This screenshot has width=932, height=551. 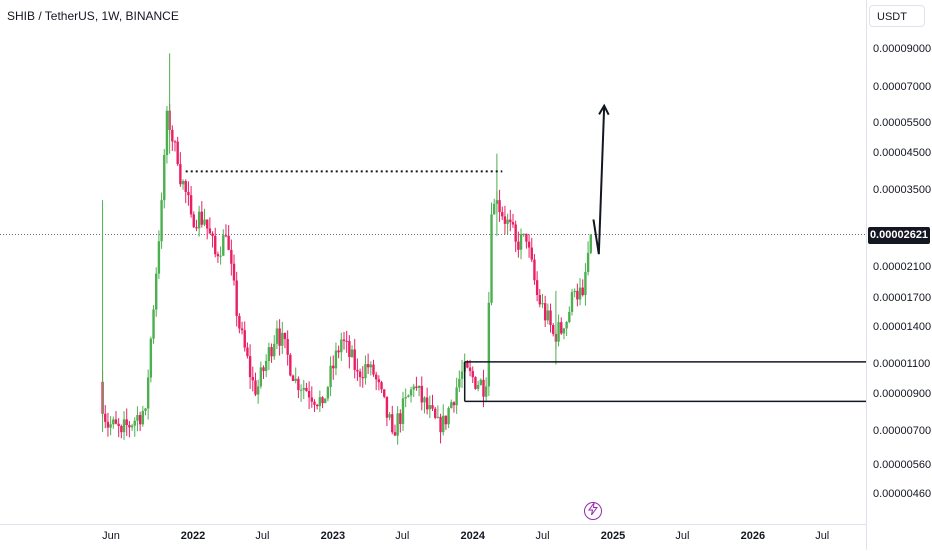 What do you see at coordinates (897, 16) in the screenshot?
I see `currency-button: USDT` at bounding box center [897, 16].